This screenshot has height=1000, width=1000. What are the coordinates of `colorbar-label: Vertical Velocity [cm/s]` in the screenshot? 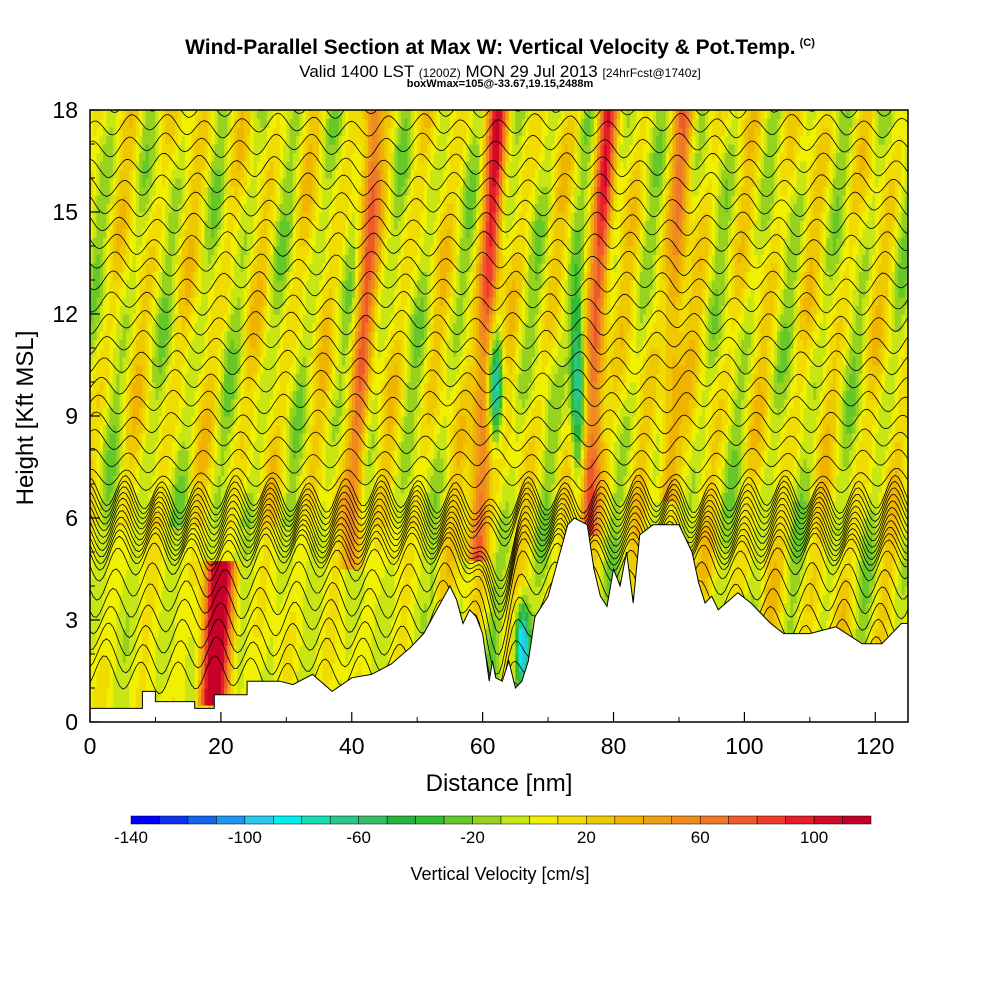 It's located at (499, 874).